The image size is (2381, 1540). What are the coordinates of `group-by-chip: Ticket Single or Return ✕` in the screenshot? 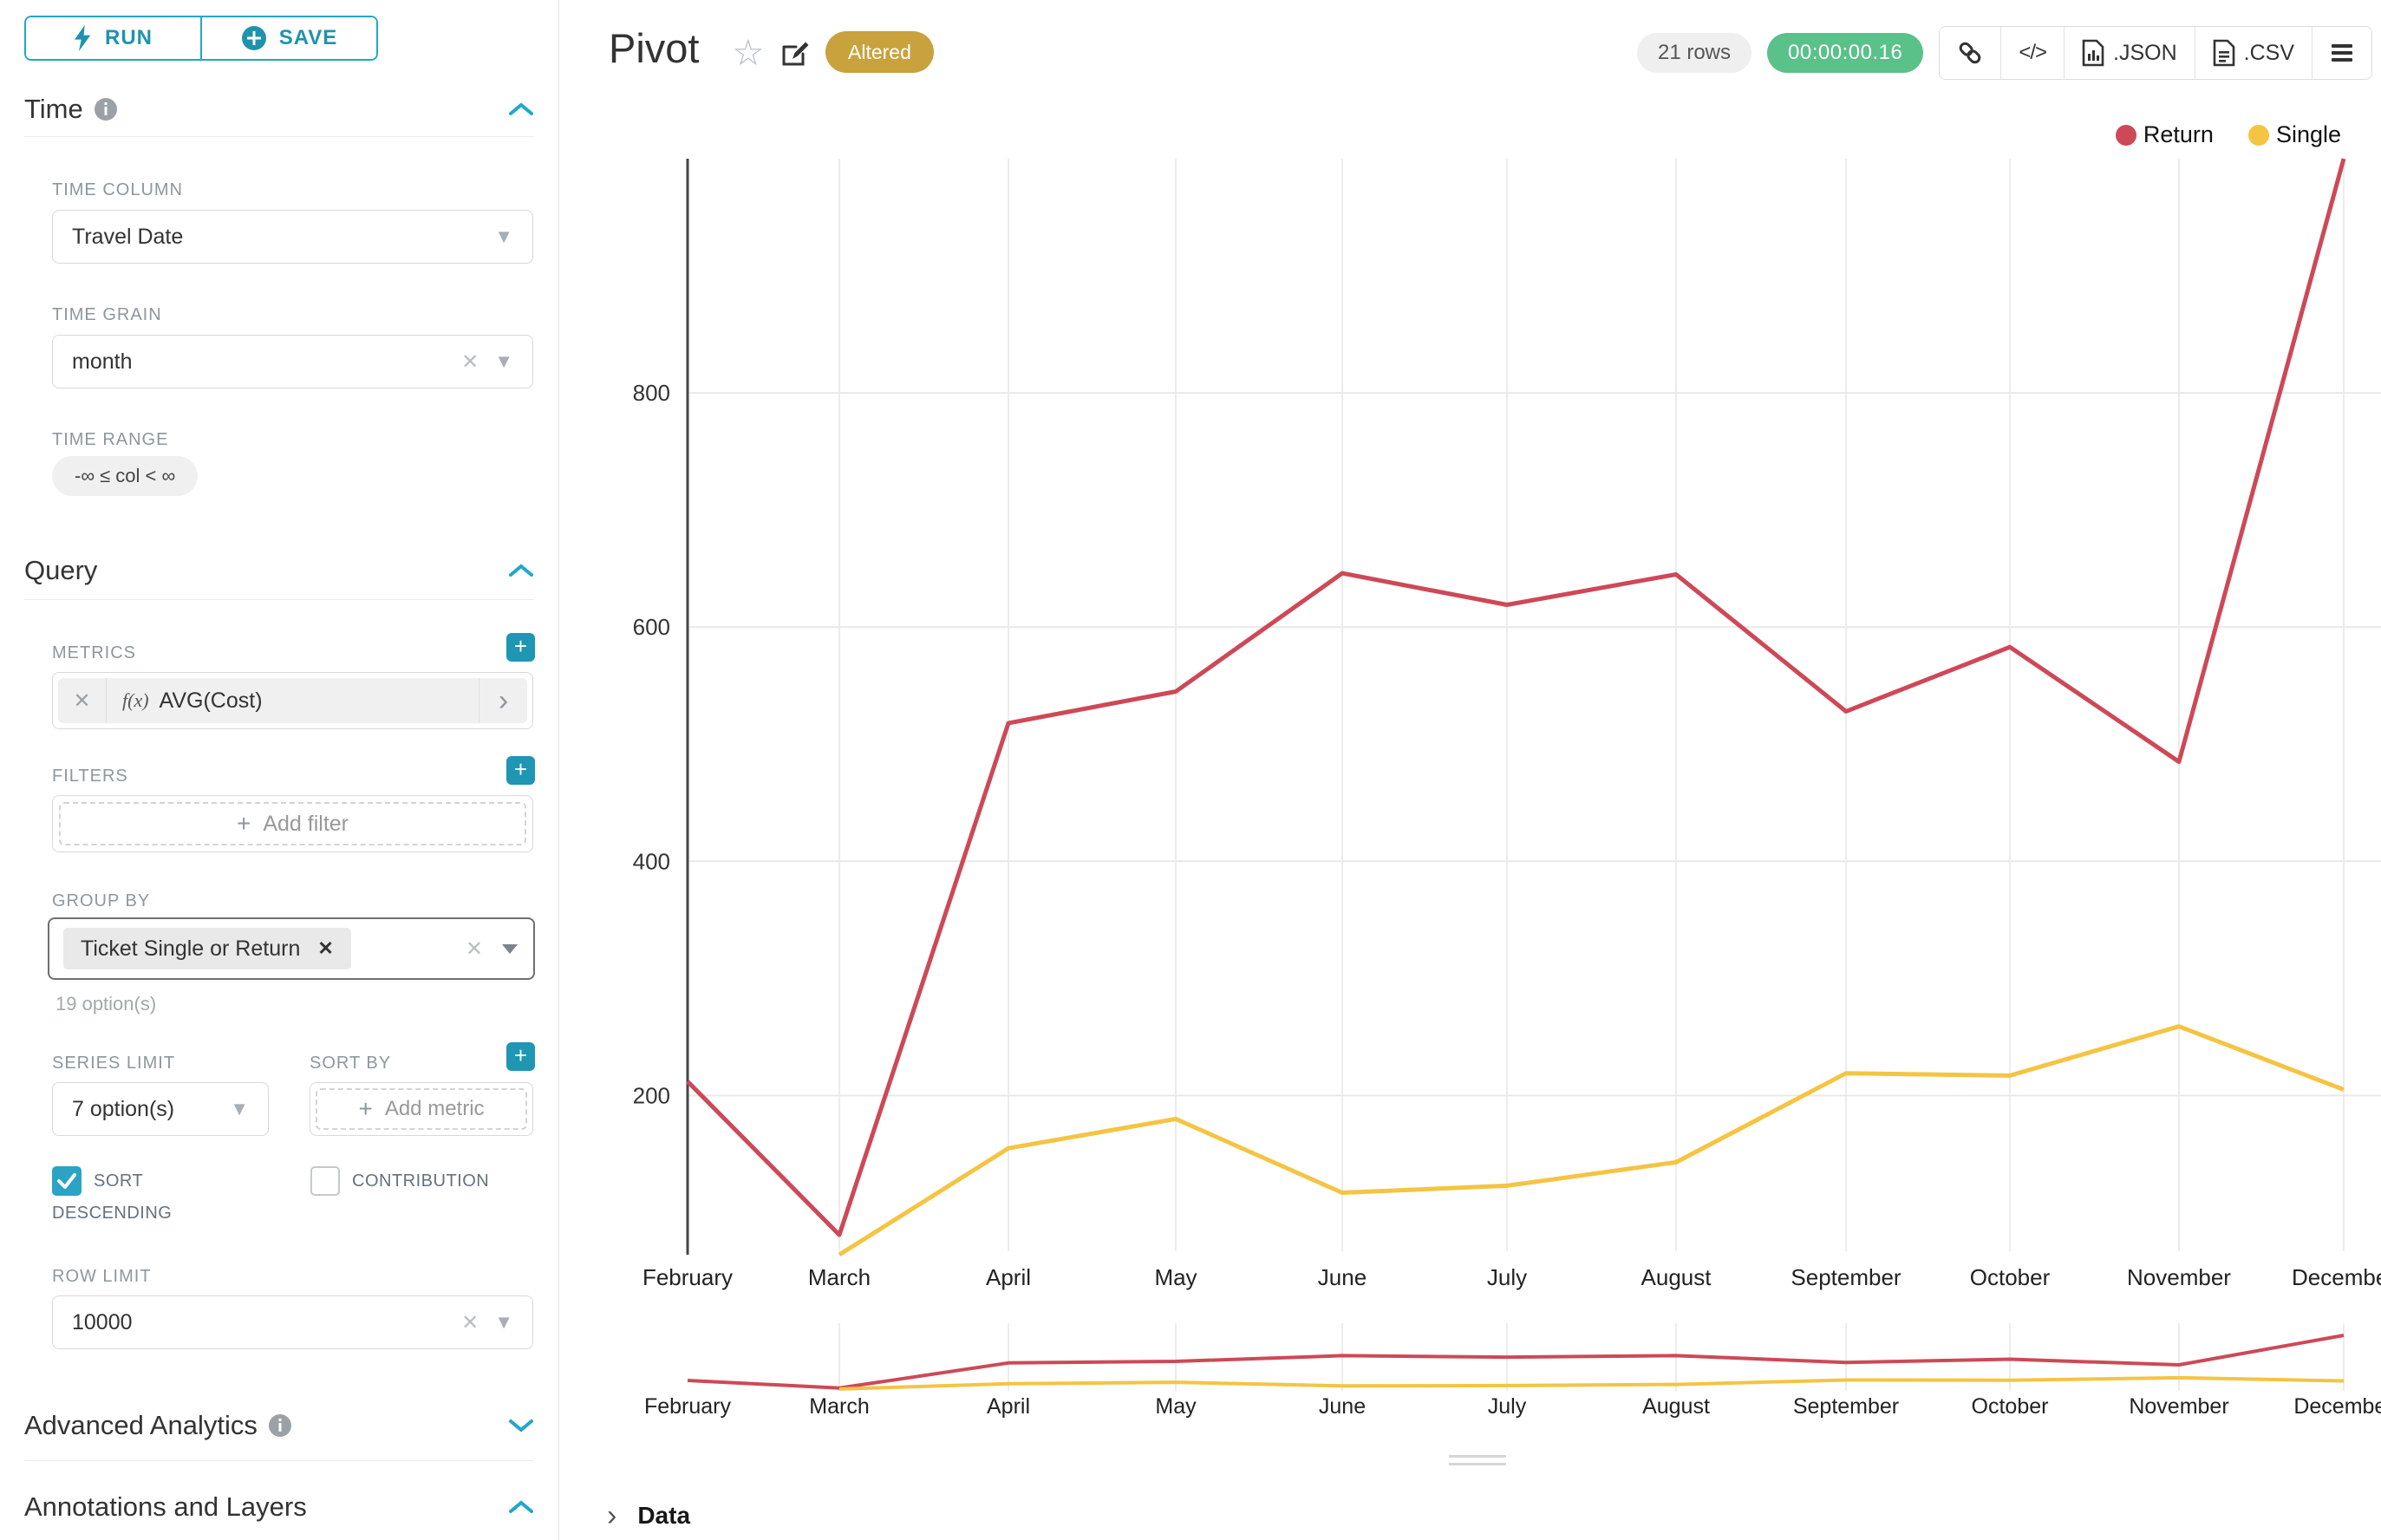 It's located at (207, 948).